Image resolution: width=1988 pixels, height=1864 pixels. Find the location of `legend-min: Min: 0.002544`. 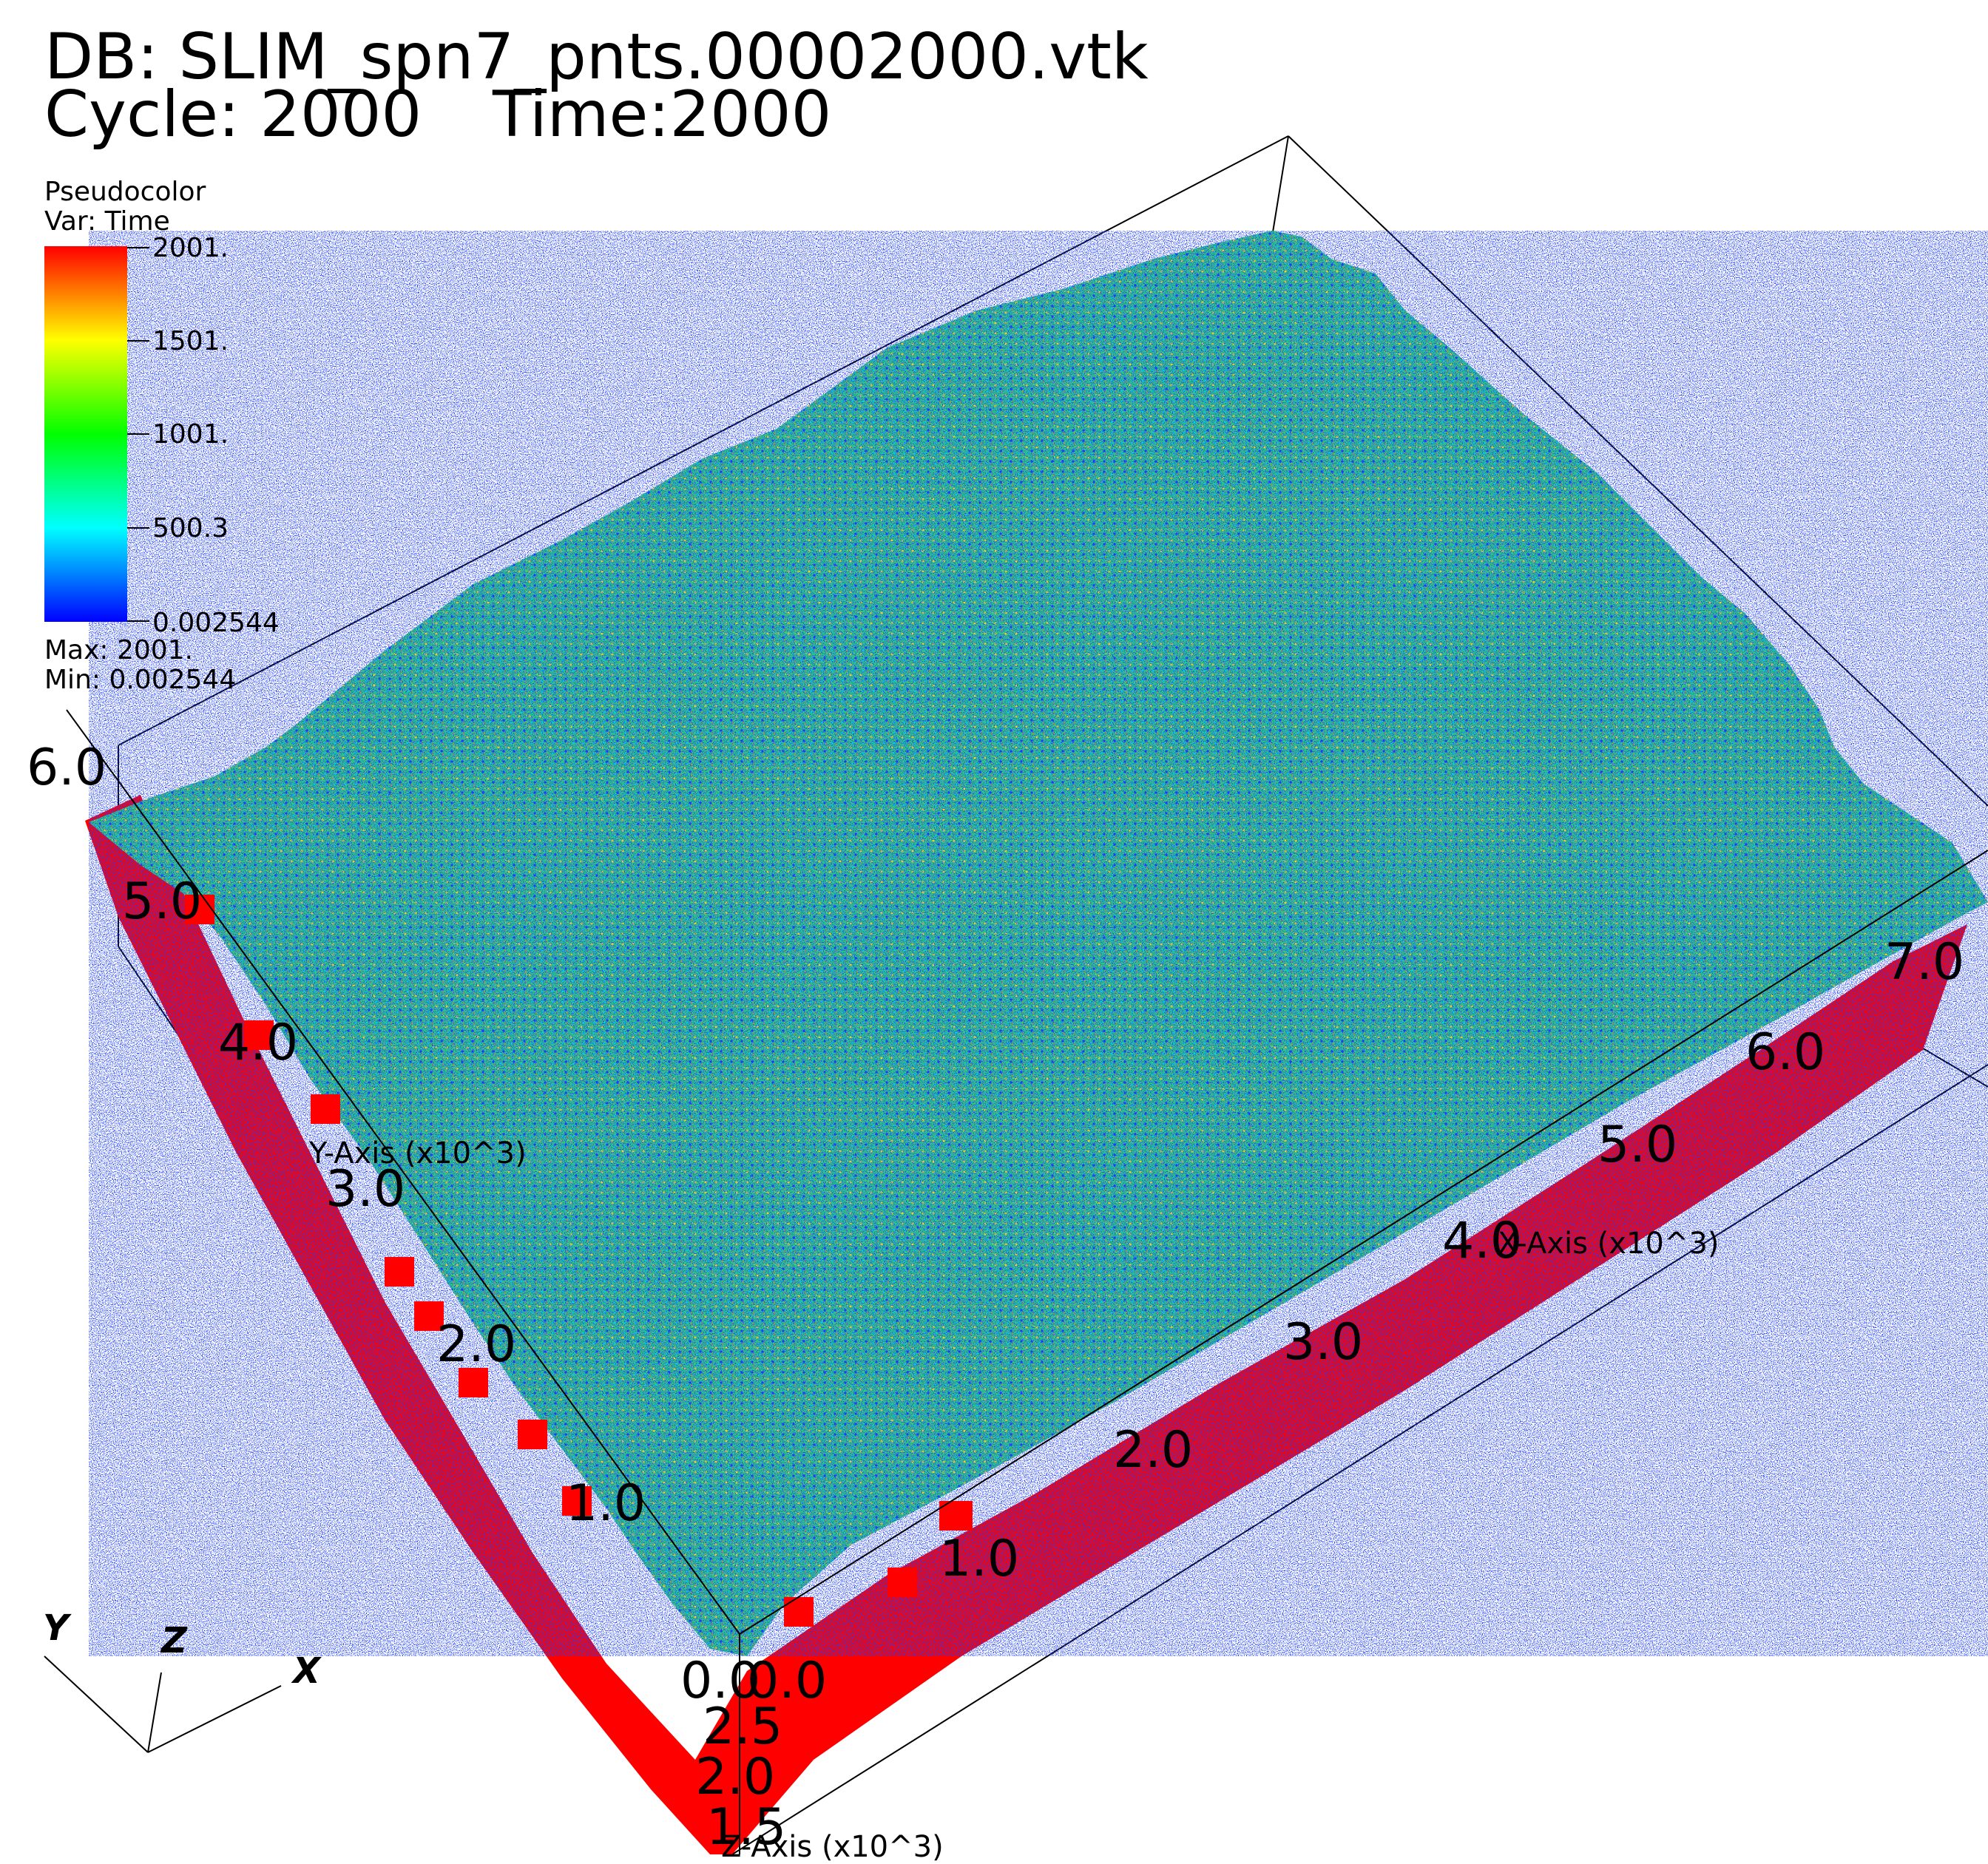

legend-min: Min: 0.002544 is located at coordinates (140, 680).